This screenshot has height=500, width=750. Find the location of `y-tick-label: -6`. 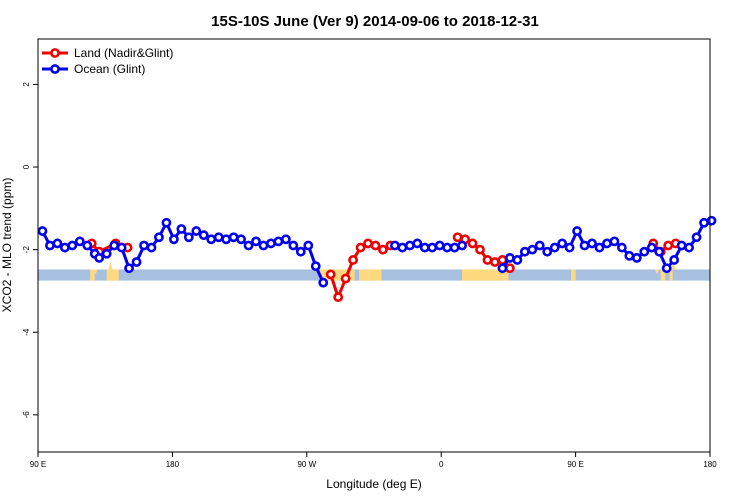

y-tick-label: -6 is located at coordinates (26, 415).